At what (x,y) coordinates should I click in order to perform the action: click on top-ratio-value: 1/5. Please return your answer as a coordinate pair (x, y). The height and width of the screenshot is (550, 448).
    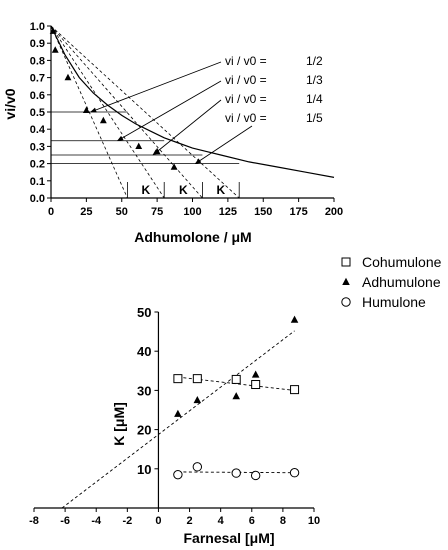
    Looking at the image, I should click on (314, 118).